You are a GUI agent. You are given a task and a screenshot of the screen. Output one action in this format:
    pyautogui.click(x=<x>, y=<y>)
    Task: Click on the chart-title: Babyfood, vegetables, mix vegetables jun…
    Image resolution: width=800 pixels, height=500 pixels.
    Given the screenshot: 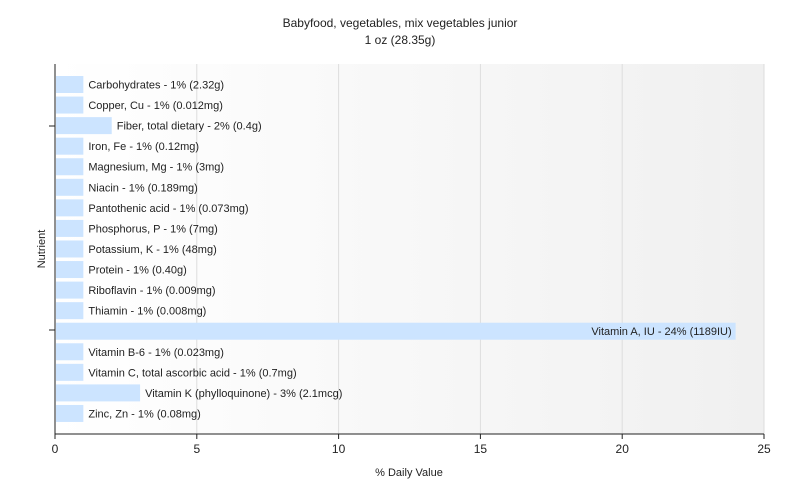 What is the action you would take?
    pyautogui.click(x=400, y=23)
    